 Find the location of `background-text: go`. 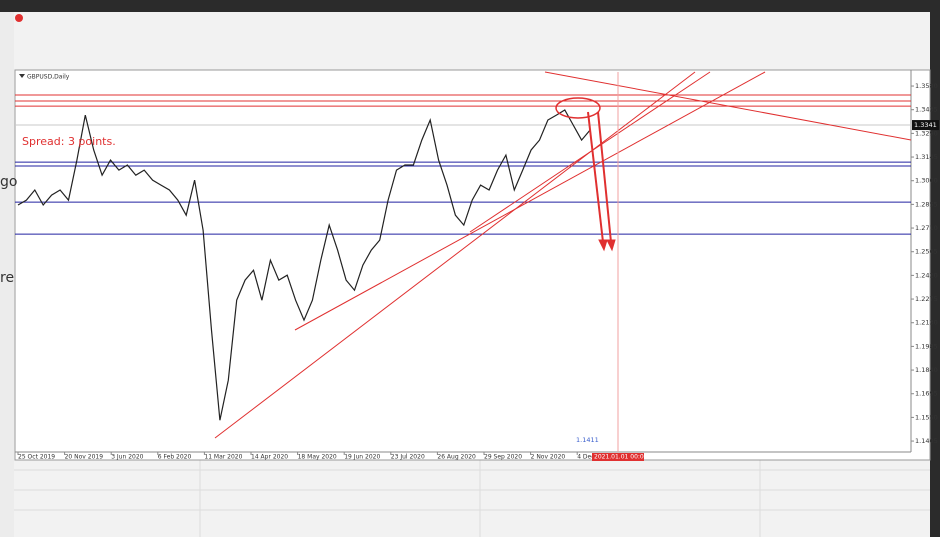

background-text: go is located at coordinates (8, 182).